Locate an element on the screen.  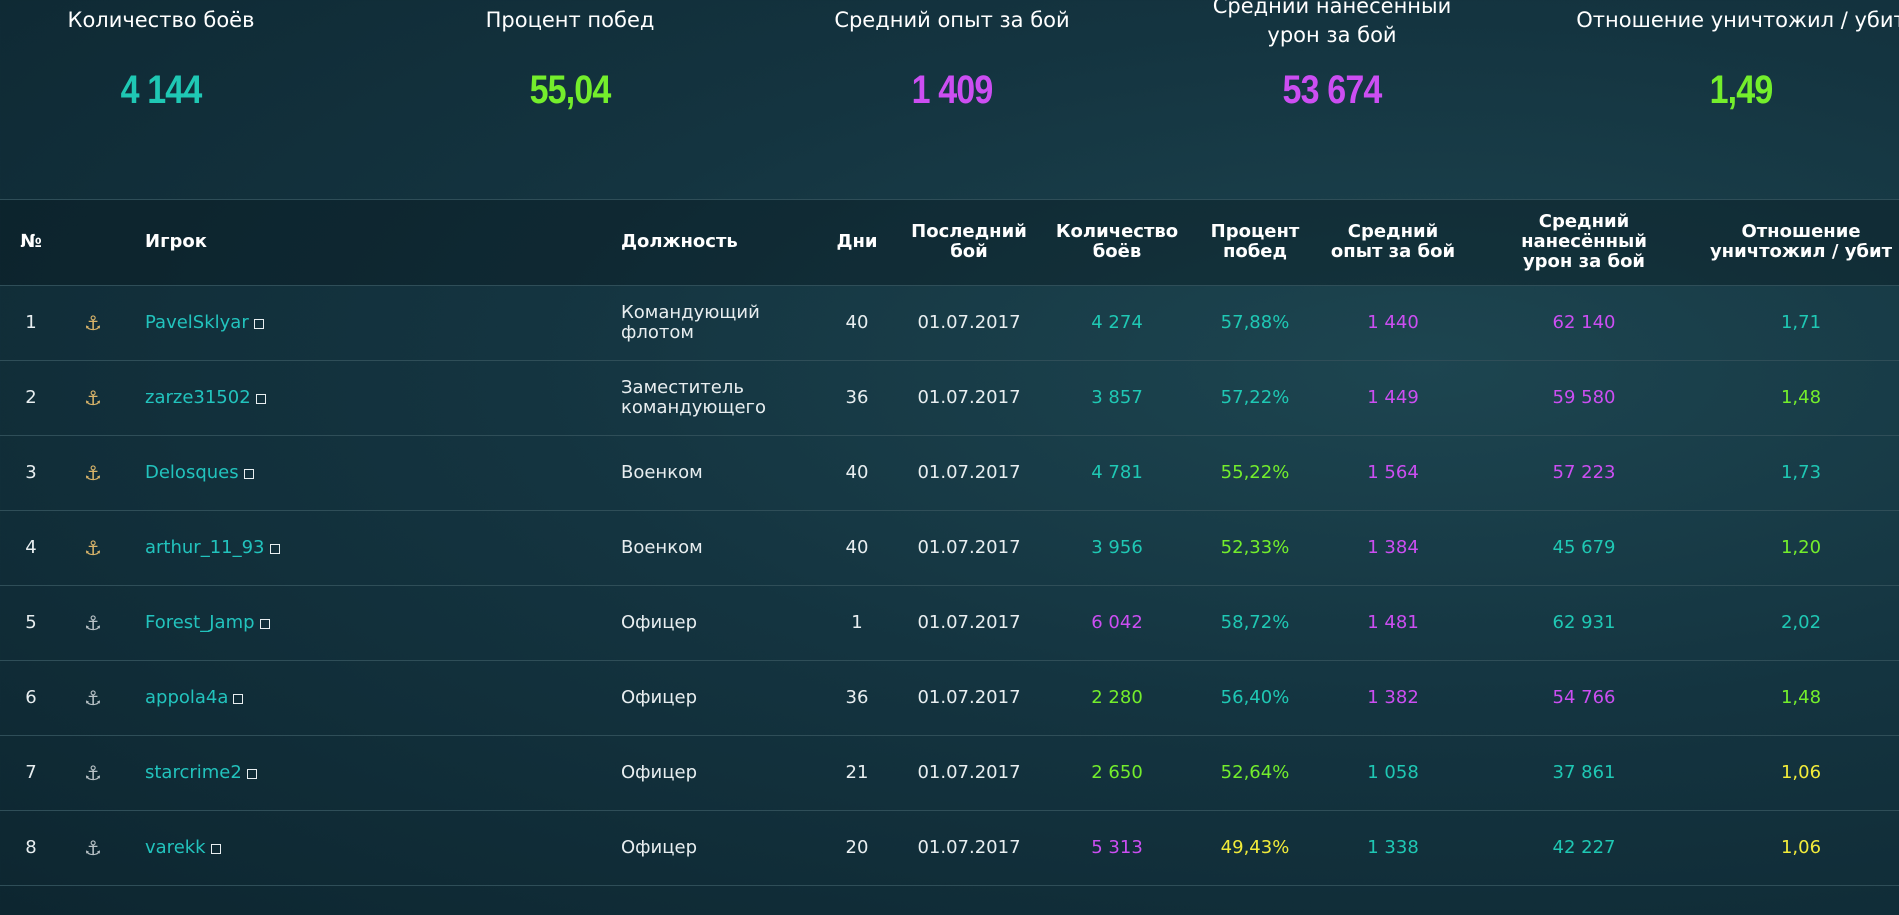
table-cell: 1 481 is located at coordinates (1393, 622).